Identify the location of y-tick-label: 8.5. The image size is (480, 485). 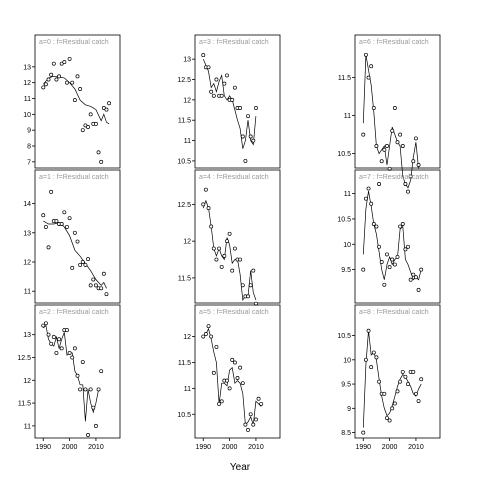
(346, 433).